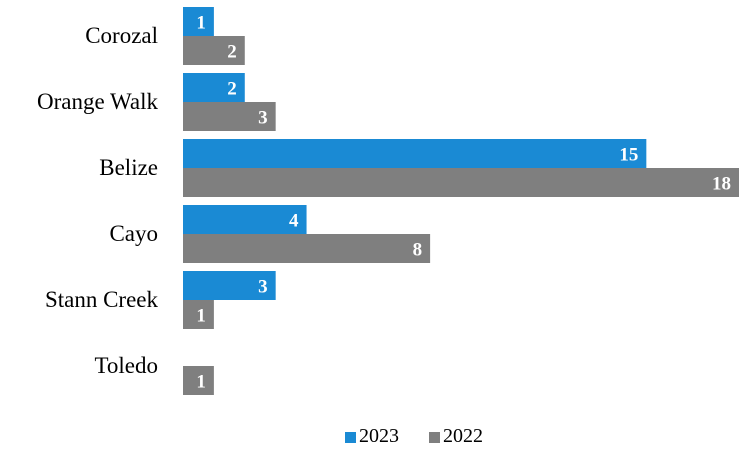 Image resolution: width=740 pixels, height=454 pixels. Describe the element at coordinates (414, 436) in the screenshot. I see `legend: 2023 2022` at that location.